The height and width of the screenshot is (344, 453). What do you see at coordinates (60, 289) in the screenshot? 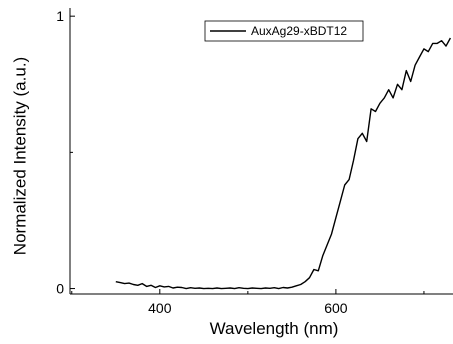
I see `y-tick-label: 0` at bounding box center [60, 289].